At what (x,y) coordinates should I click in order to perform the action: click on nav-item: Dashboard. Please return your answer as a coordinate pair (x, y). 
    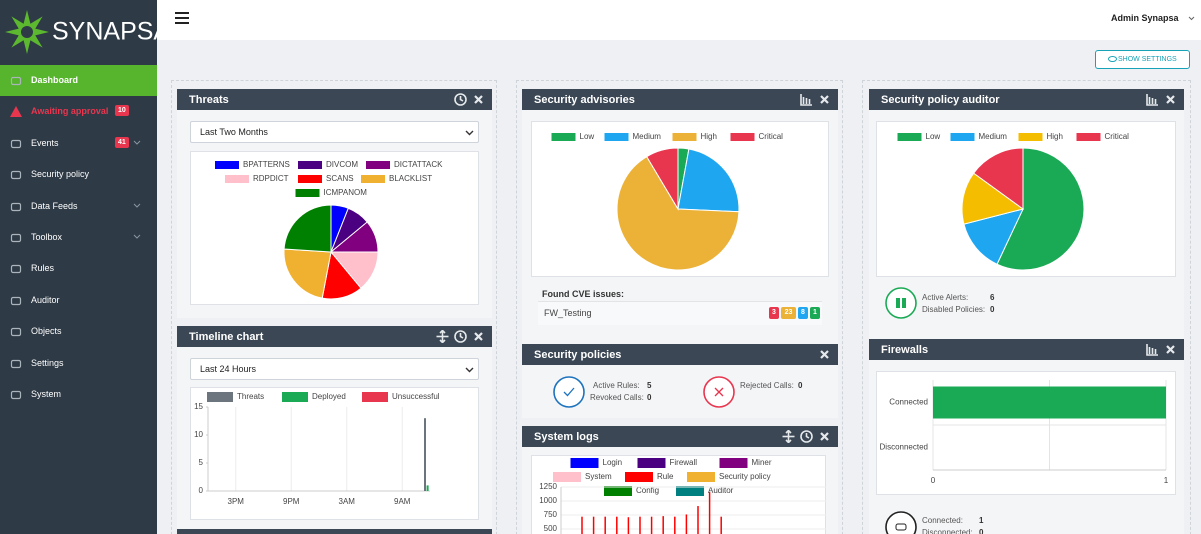
    Looking at the image, I should click on (78, 80).